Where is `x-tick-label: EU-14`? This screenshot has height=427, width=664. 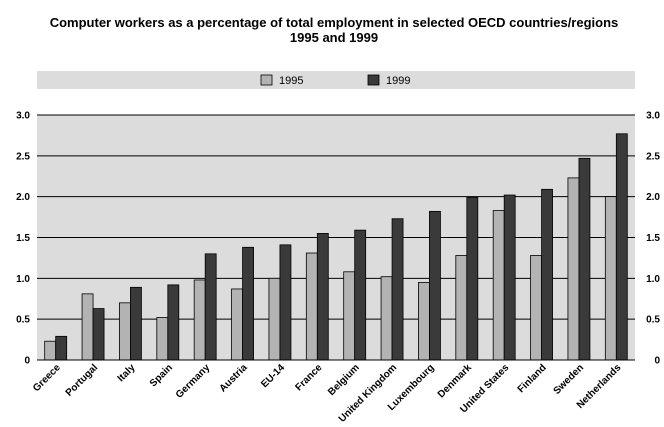 x-tick-label: EU-14 is located at coordinates (273, 376).